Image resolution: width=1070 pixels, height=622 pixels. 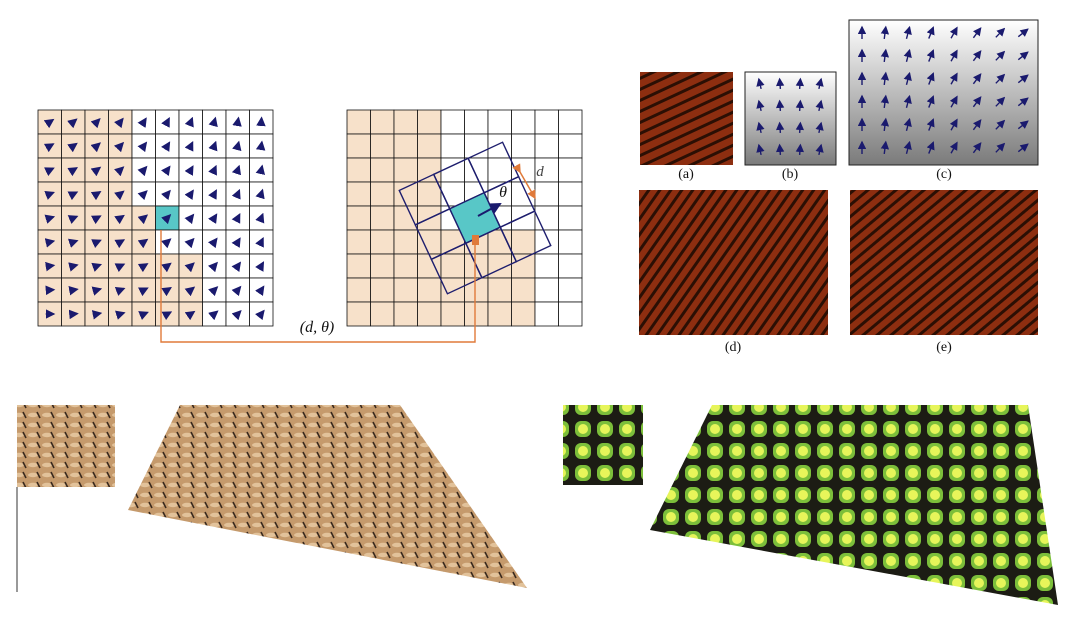 I want to click on vector-field-grid, so click(x=155, y=218).